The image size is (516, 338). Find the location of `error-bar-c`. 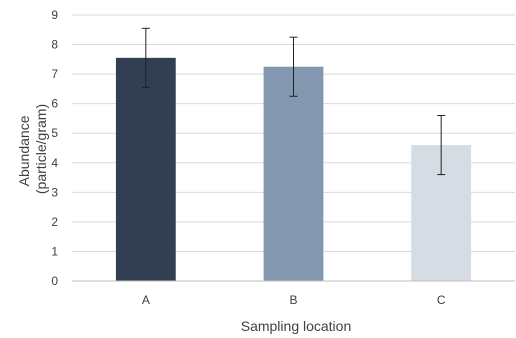

error-bar-c is located at coordinates (441, 145).